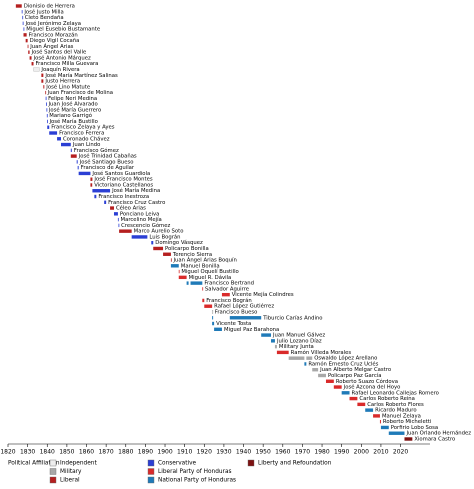  I want to click on president-name: Rafael López Gutiérrez, so click(244, 306).